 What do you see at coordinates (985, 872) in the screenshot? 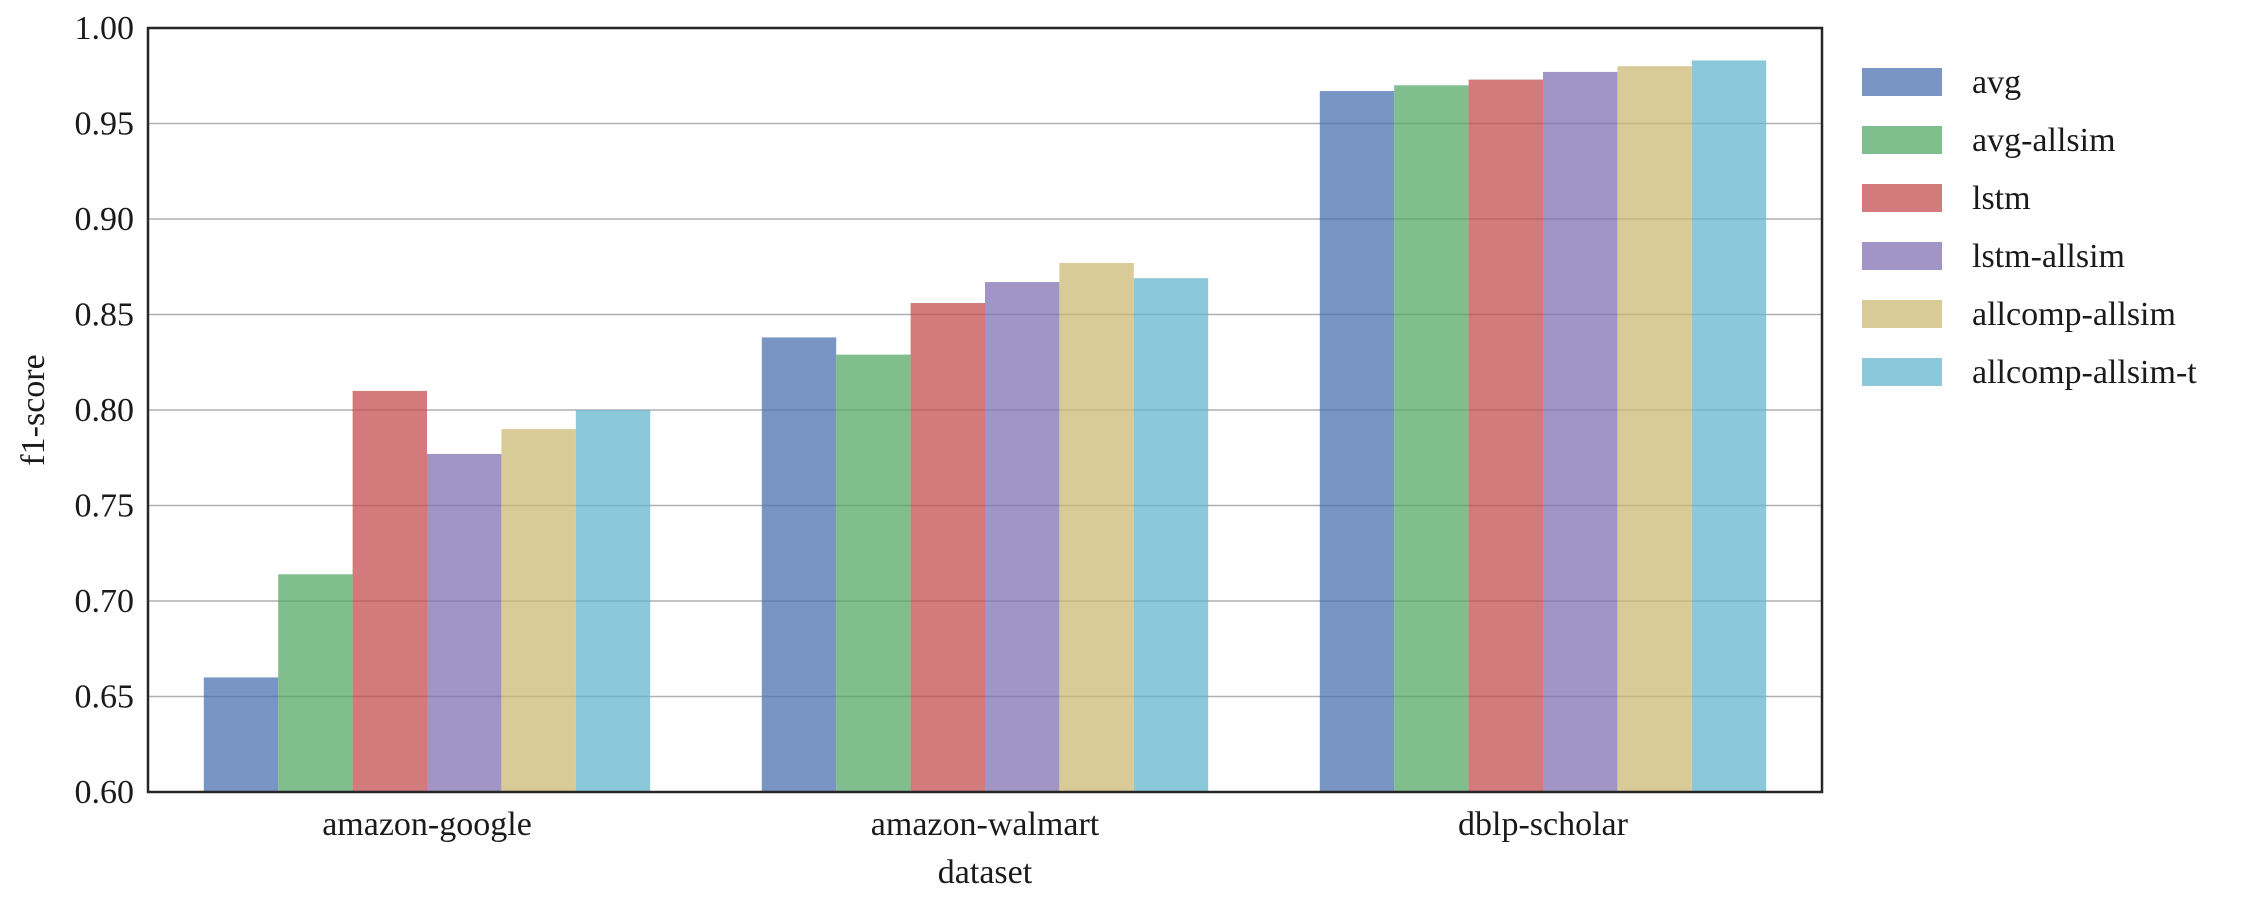
I see `x-axis-label: dataset` at bounding box center [985, 872].